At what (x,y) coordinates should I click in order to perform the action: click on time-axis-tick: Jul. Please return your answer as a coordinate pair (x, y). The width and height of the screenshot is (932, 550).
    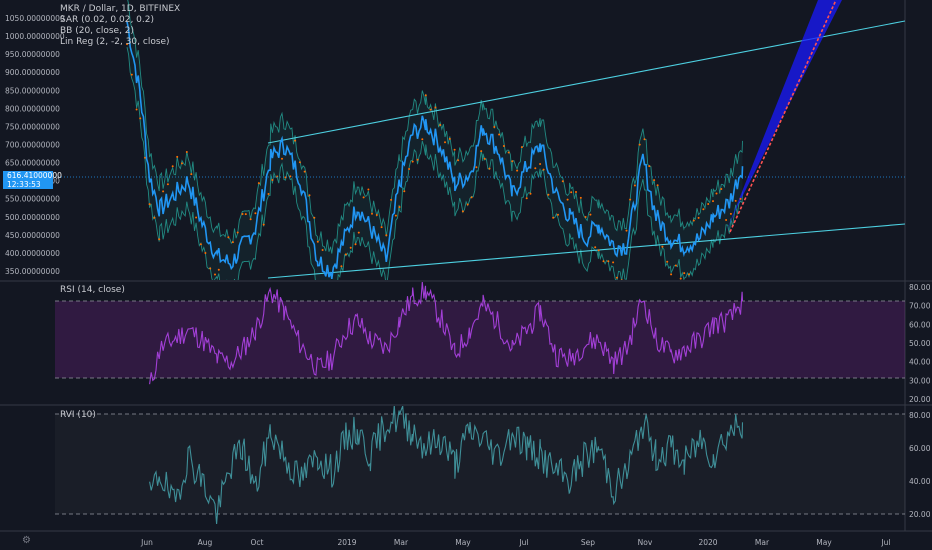
    Looking at the image, I should click on (885, 542).